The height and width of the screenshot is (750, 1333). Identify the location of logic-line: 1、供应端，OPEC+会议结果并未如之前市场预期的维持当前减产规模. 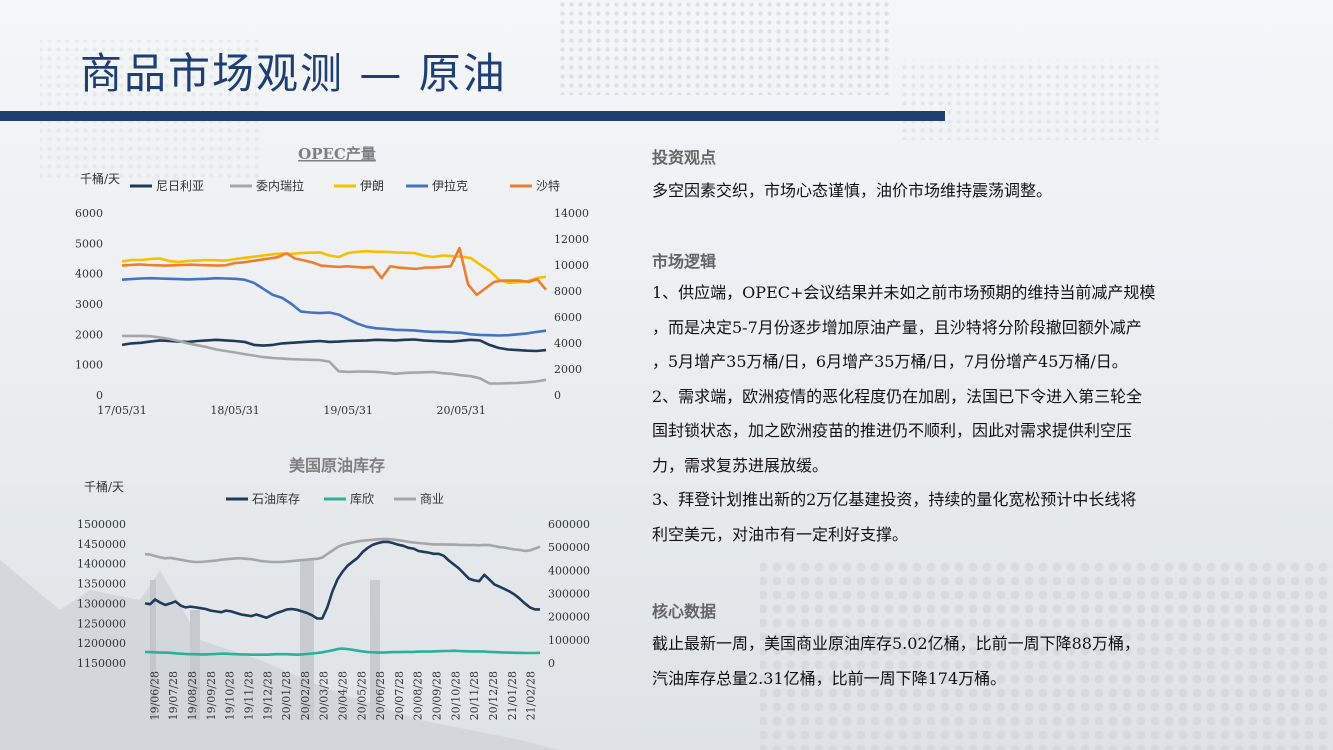
(904, 292).